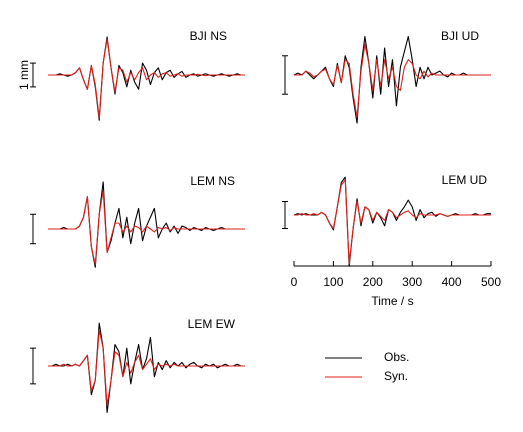 The width and height of the screenshot is (523, 432). Describe the element at coordinates (294, 282) in the screenshot. I see `x-tick-label: 0` at that location.